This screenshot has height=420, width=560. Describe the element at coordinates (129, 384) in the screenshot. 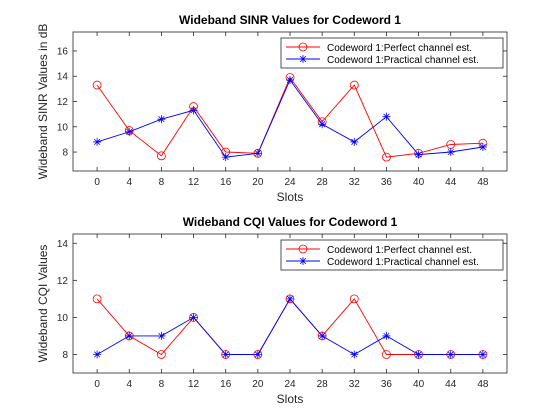

I see `cqi-x-tick-label: 4` at that location.